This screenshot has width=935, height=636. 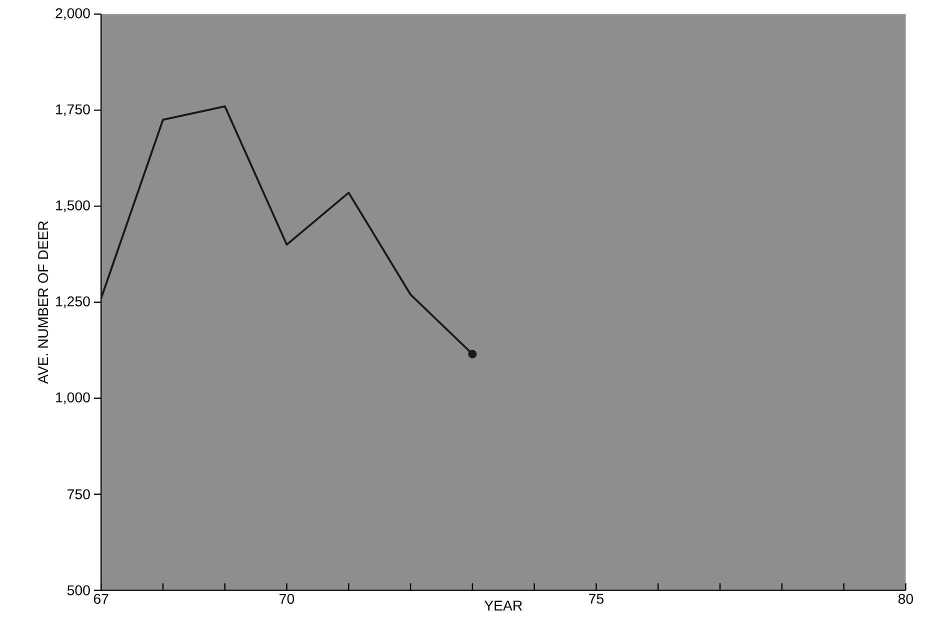 I want to click on y-axis-title: AVE. NUMBER OF DEER, so click(x=43, y=302).